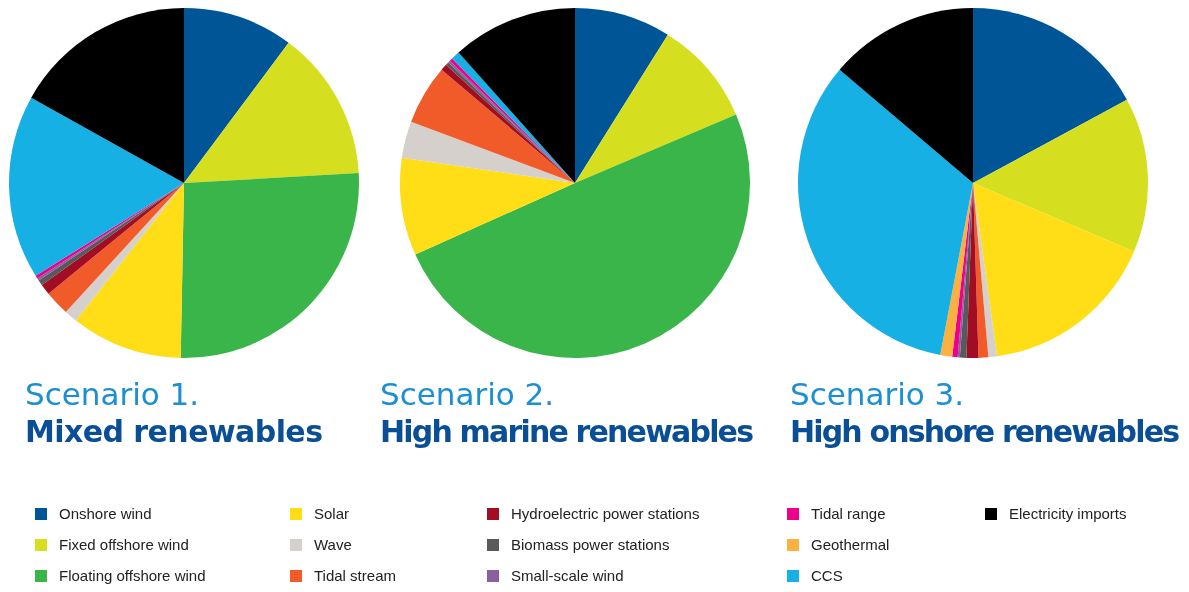  I want to click on legend-label: Electricity imports, so click(1068, 513).